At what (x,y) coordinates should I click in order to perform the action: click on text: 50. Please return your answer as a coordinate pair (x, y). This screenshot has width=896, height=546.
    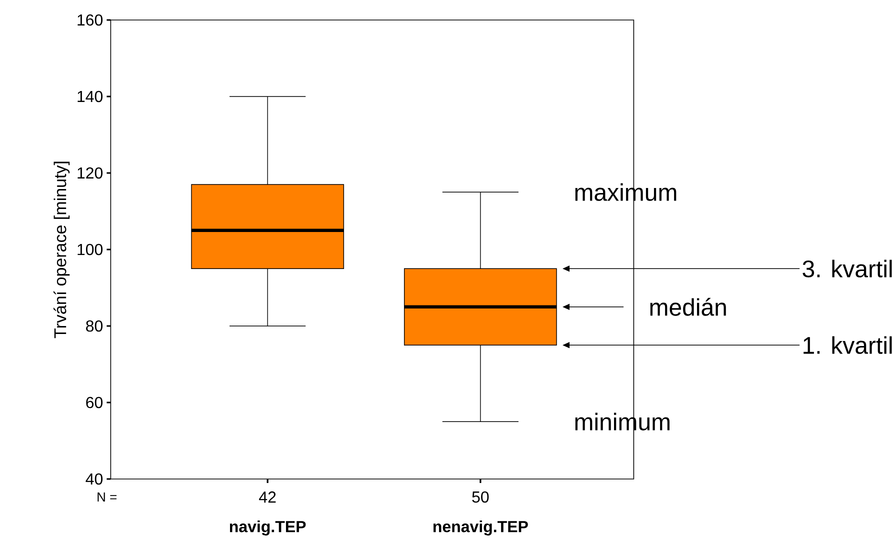
    Looking at the image, I should click on (480, 497).